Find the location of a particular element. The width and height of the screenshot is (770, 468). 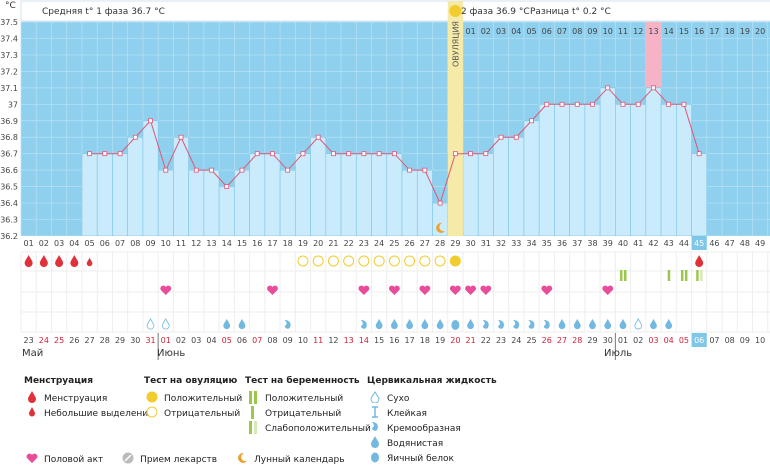

mucus-creamy is located at coordinates (485, 324).